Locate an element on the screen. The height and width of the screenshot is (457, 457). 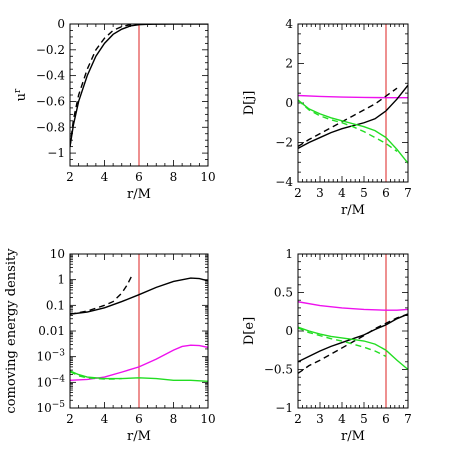
y-tick-label: −0.4 is located at coordinates (51, 76).